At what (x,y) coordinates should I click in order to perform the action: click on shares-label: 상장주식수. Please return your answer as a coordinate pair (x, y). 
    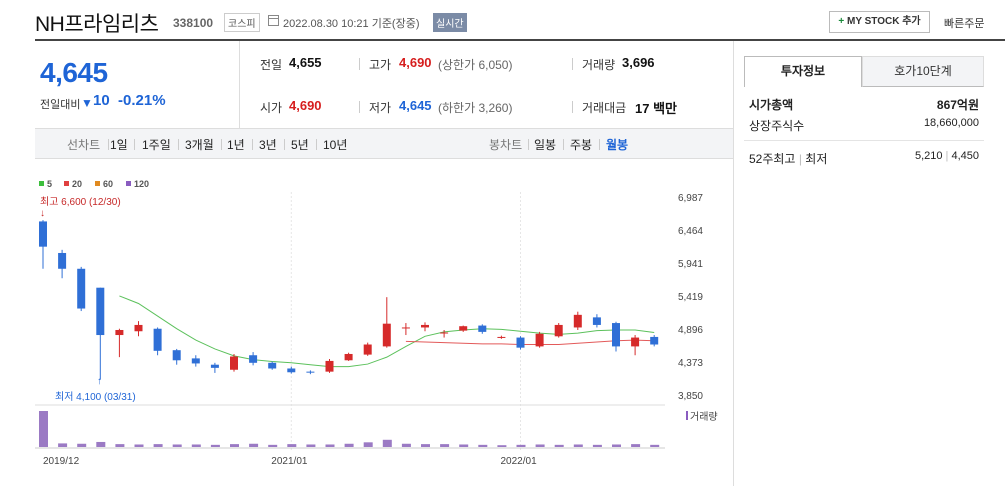
    Looking at the image, I should click on (777, 126).